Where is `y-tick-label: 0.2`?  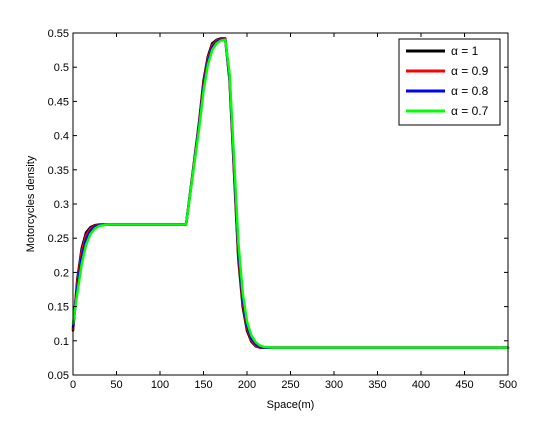 y-tick-label: 0.2 is located at coordinates (61, 273).